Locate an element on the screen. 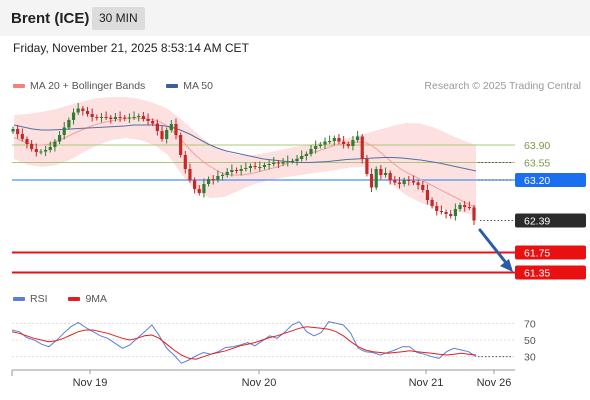 The width and height of the screenshot is (590, 400). legend-ma50: MA 50 is located at coordinates (189, 86).